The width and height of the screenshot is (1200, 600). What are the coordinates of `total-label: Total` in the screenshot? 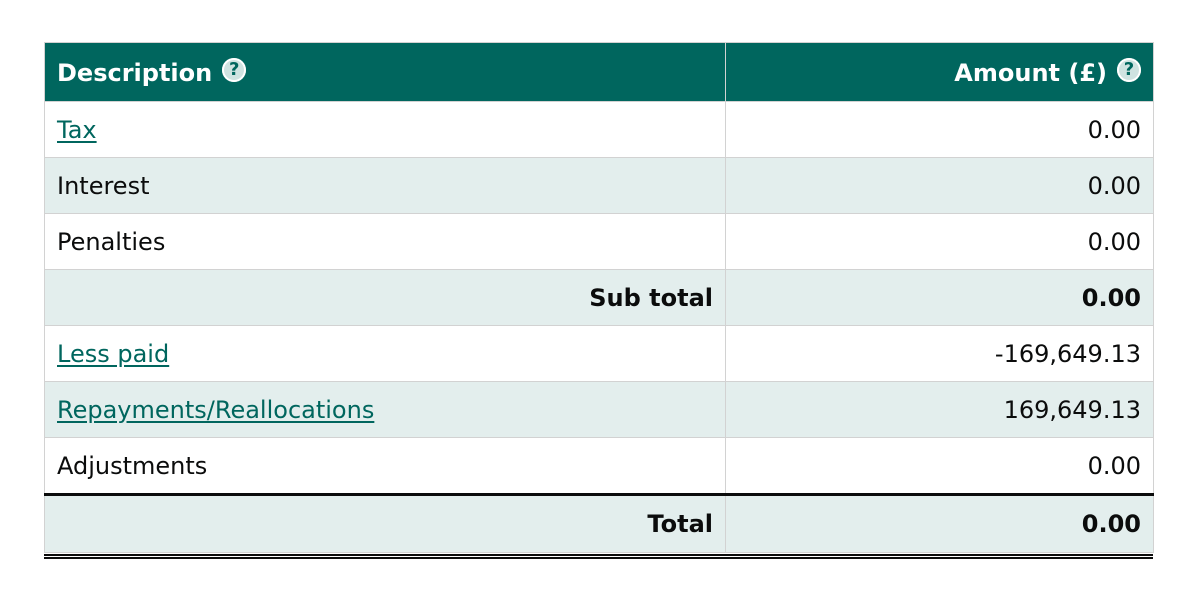 It's located at (385, 523).